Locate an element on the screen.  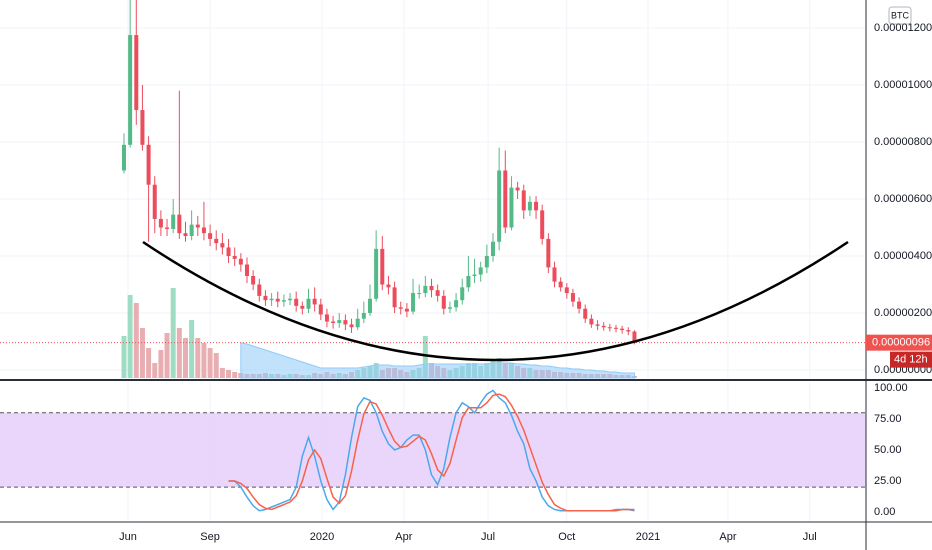
oscillator-d-line is located at coordinates (431, 452).